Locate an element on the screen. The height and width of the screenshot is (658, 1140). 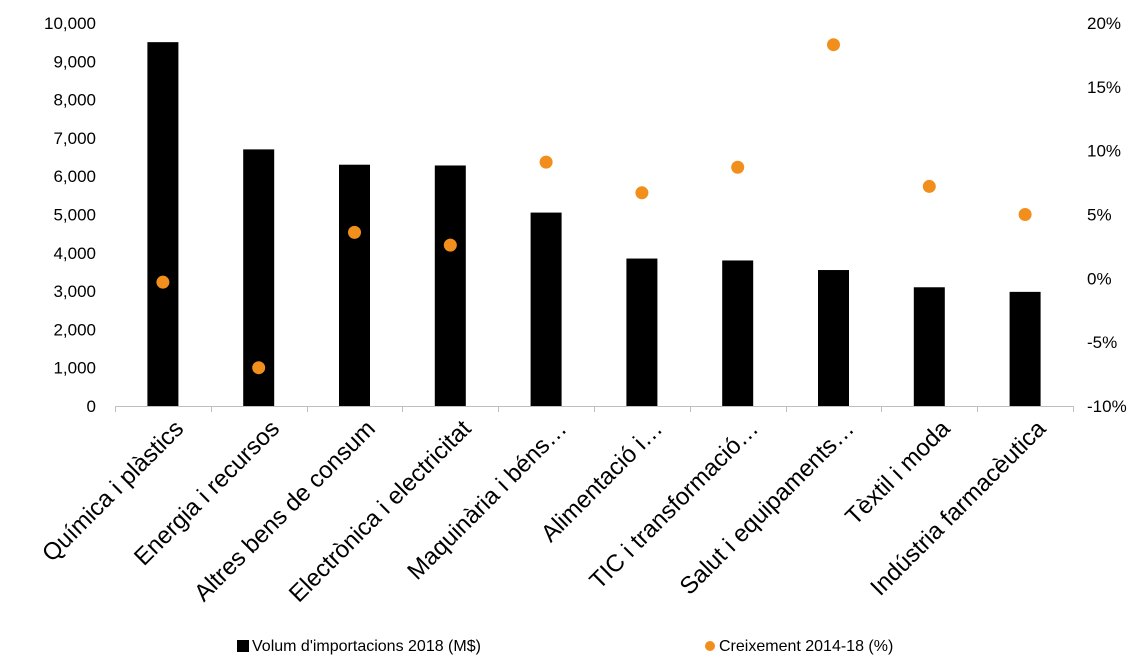
left-axis-tick-label: 7,000 is located at coordinates (74, 138).